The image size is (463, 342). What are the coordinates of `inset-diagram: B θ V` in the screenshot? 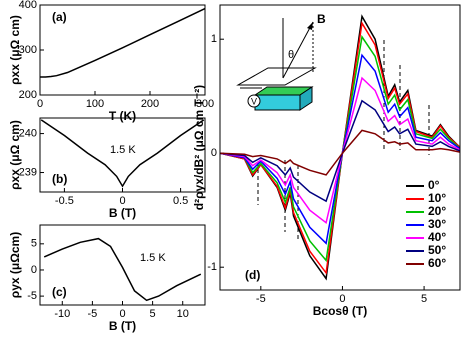 It's located at (281, 61).